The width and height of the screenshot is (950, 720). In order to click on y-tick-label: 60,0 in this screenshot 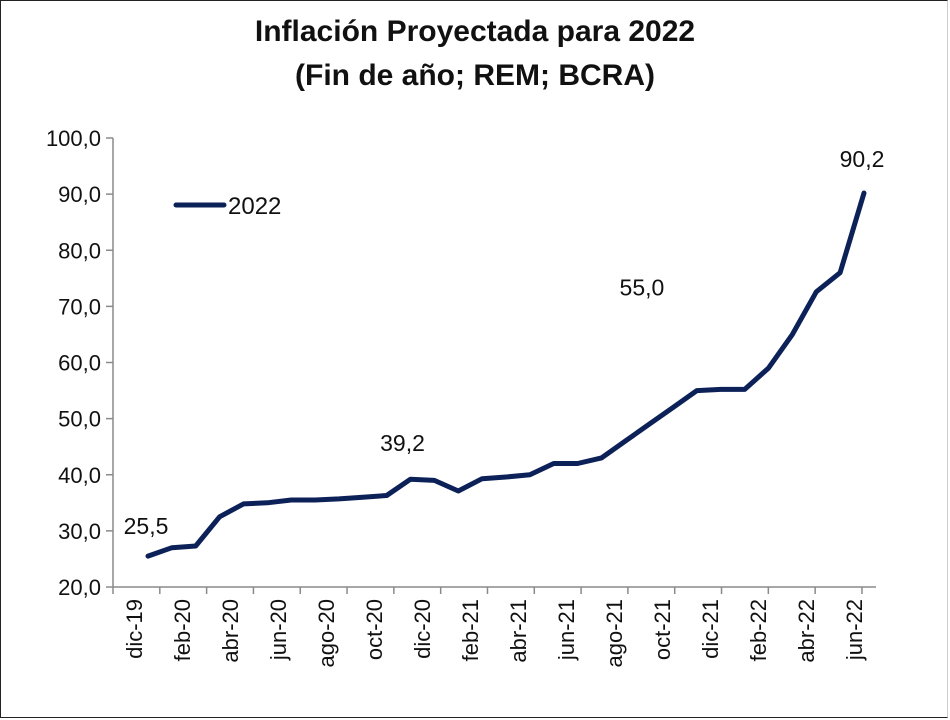, I will do `click(79, 363)`.